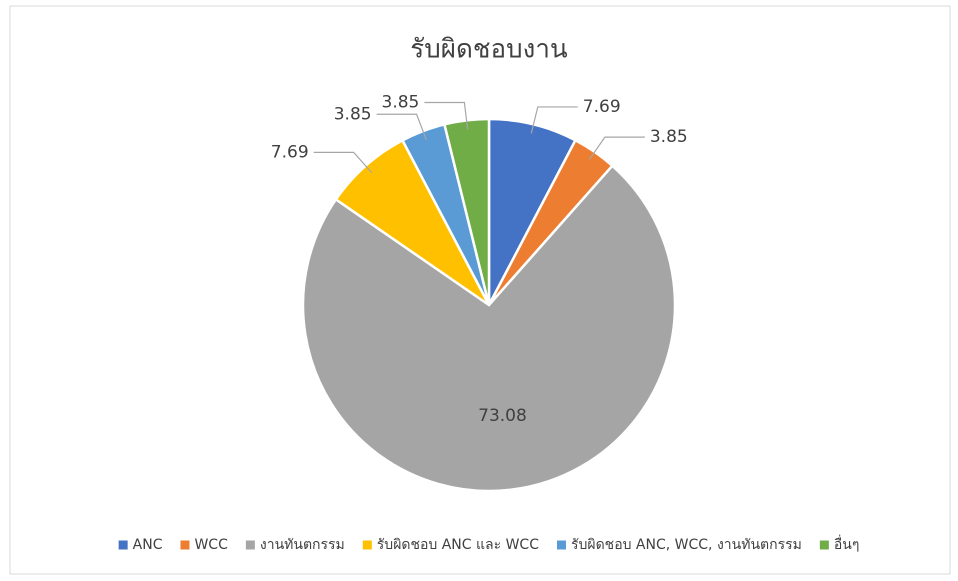 The width and height of the screenshot is (958, 581). What do you see at coordinates (148, 545) in the screenshot?
I see `legend-label: ANC` at bounding box center [148, 545].